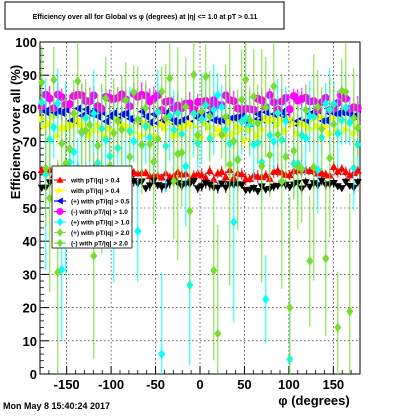 The height and width of the screenshot is (419, 400). I want to click on y-tick-label: 70, so click(30, 142).